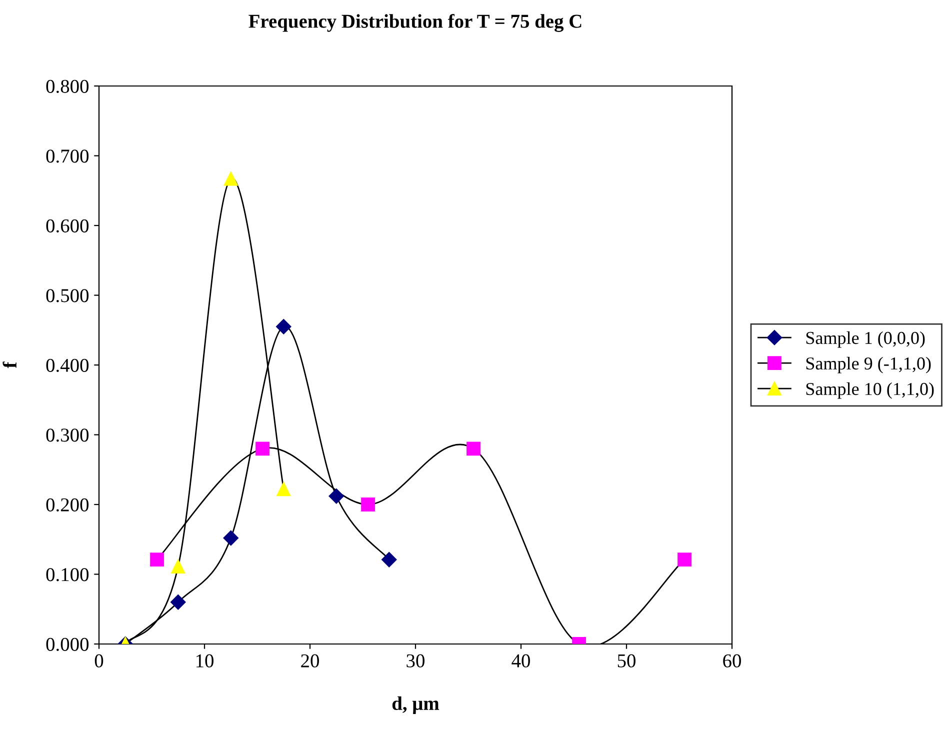 The height and width of the screenshot is (740, 951). What do you see at coordinates (415, 23) in the screenshot?
I see `chart-title: Frequency Distribution for T = 75 deg C` at bounding box center [415, 23].